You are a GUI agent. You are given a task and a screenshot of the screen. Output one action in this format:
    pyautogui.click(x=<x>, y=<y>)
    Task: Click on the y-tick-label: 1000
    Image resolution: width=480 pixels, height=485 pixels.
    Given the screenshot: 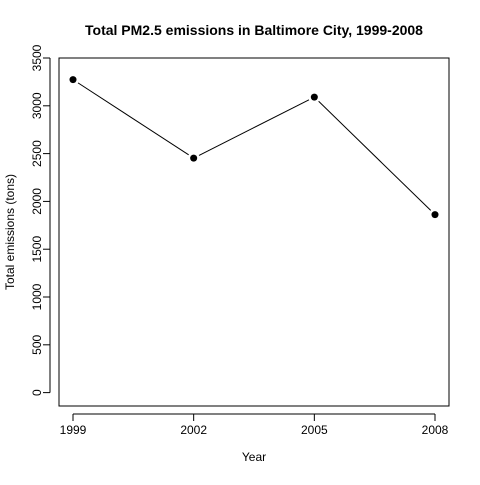 What is the action you would take?
    pyautogui.click(x=37, y=296)
    